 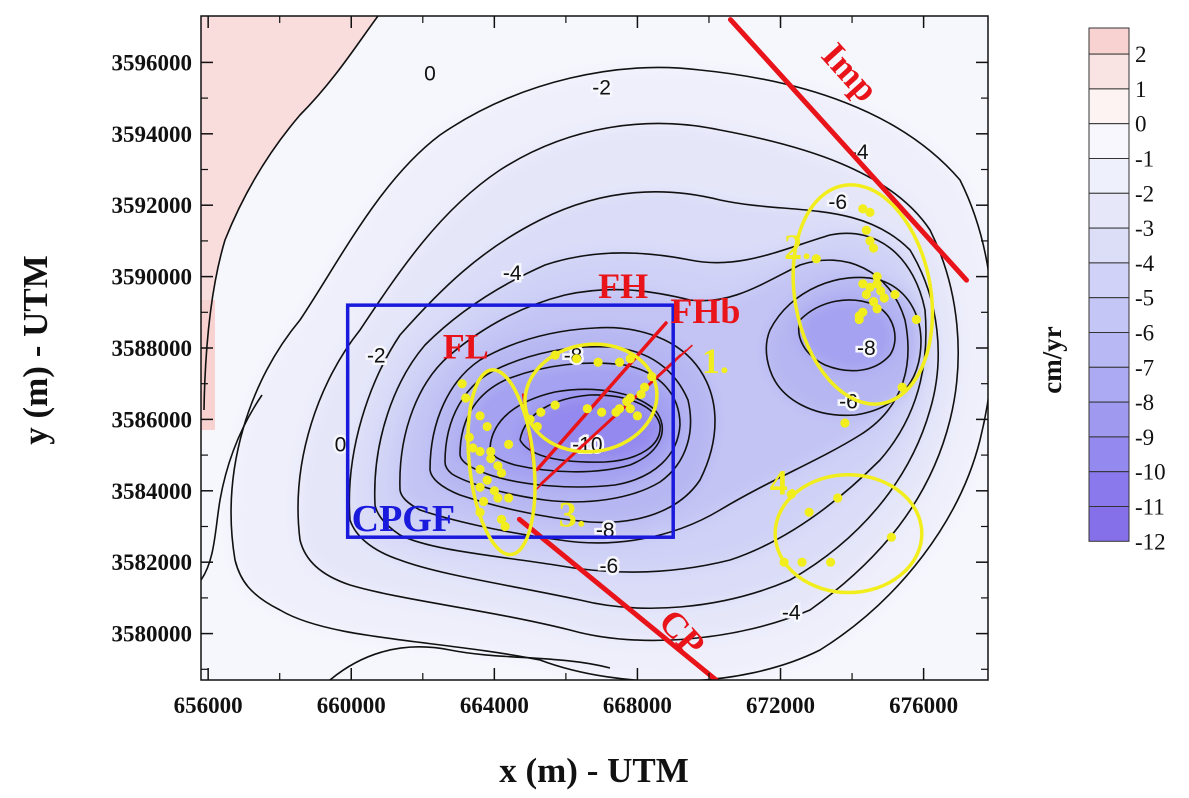 I want to click on colorbar-level-label: -11, so click(x=1150, y=507).